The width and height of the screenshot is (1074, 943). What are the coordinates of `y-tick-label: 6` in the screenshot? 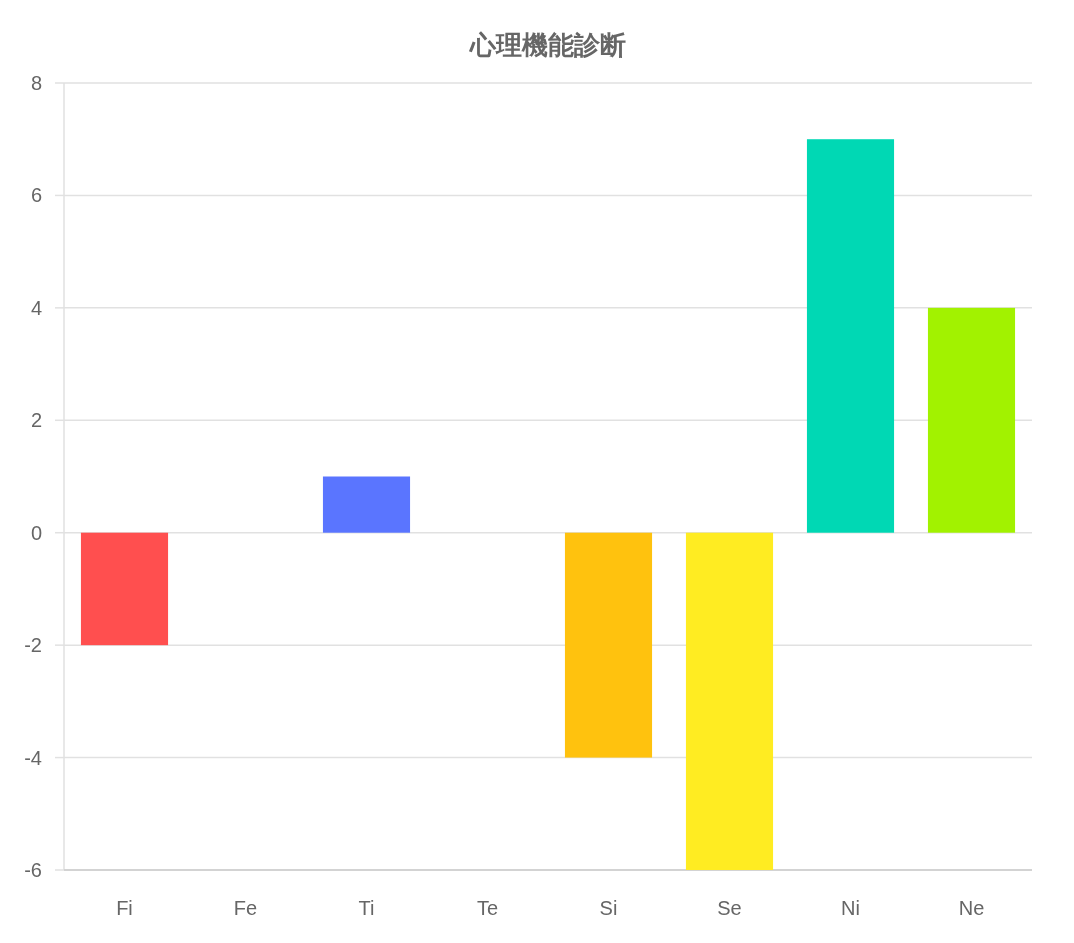 It's located at (36, 195).